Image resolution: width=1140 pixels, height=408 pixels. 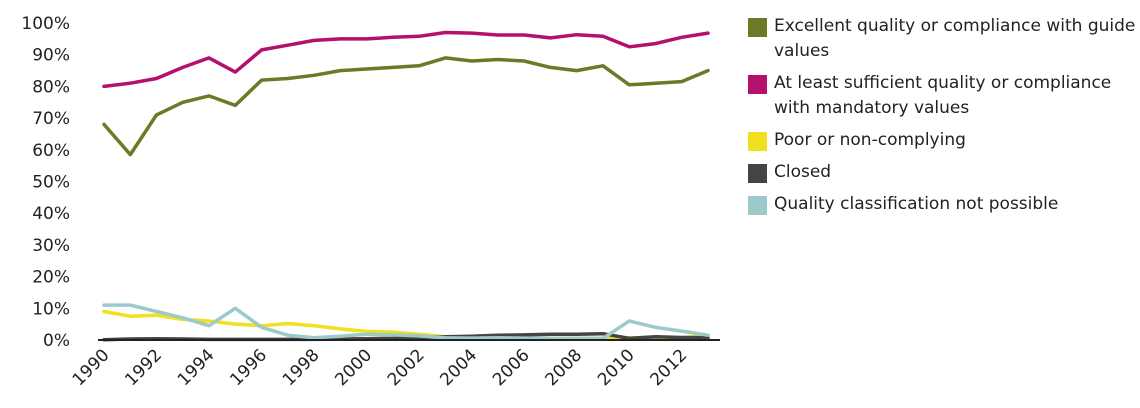 What do you see at coordinates (616, 367) in the screenshot?
I see `x-tick-label: 2010` at bounding box center [616, 367].